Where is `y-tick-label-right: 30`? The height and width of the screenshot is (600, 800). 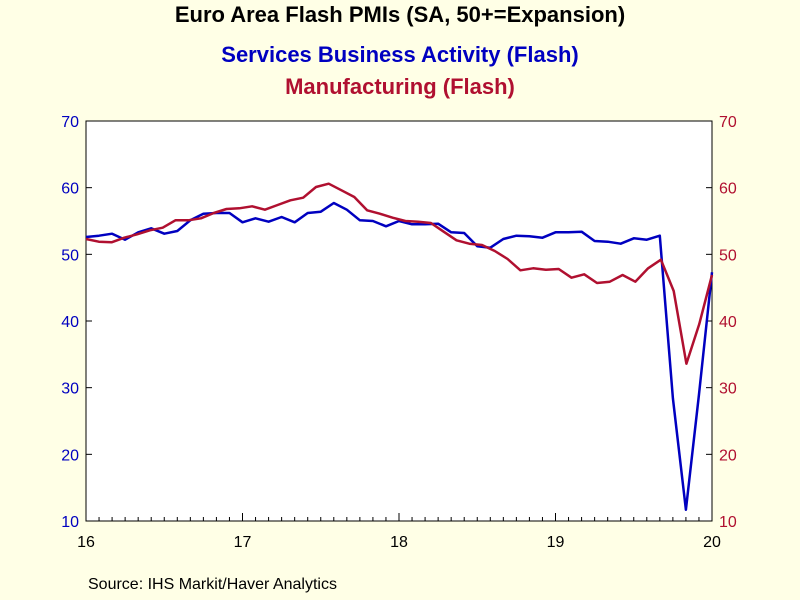
y-tick-label-right: 30 is located at coordinates (728, 389).